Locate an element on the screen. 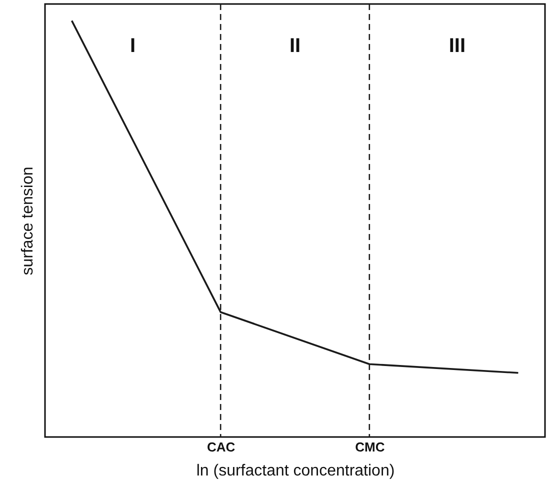 This screenshot has height=481, width=548. annotation: I is located at coordinates (133, 46).